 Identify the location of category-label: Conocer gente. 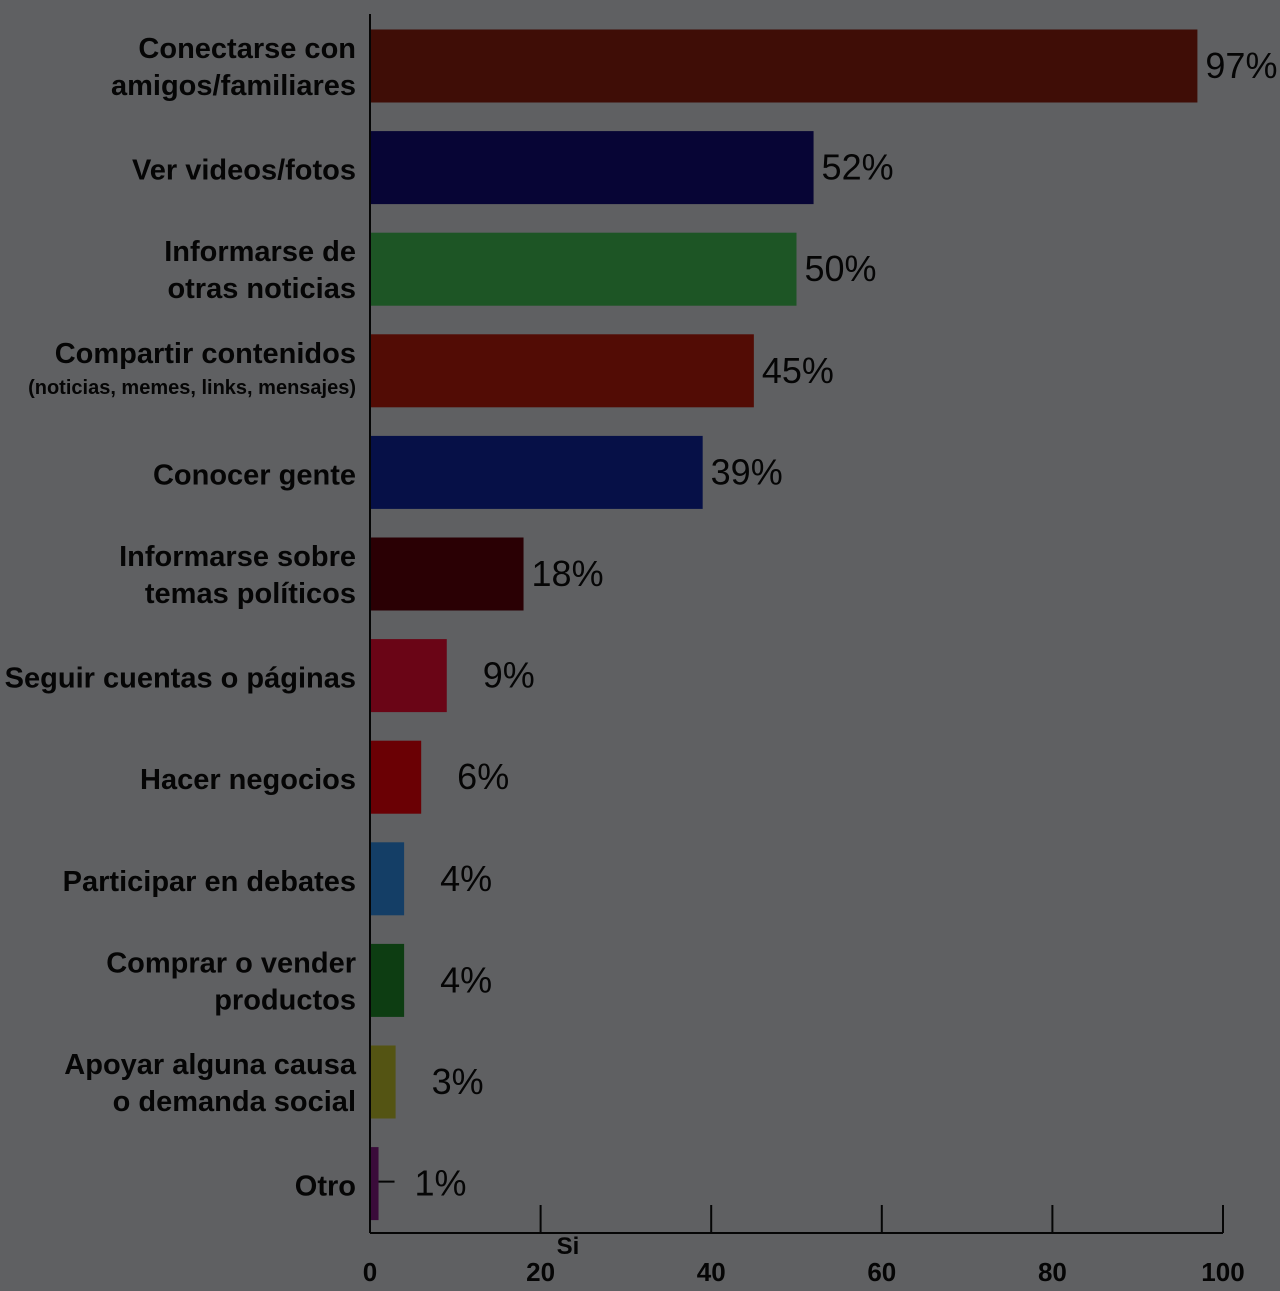
(254, 475).